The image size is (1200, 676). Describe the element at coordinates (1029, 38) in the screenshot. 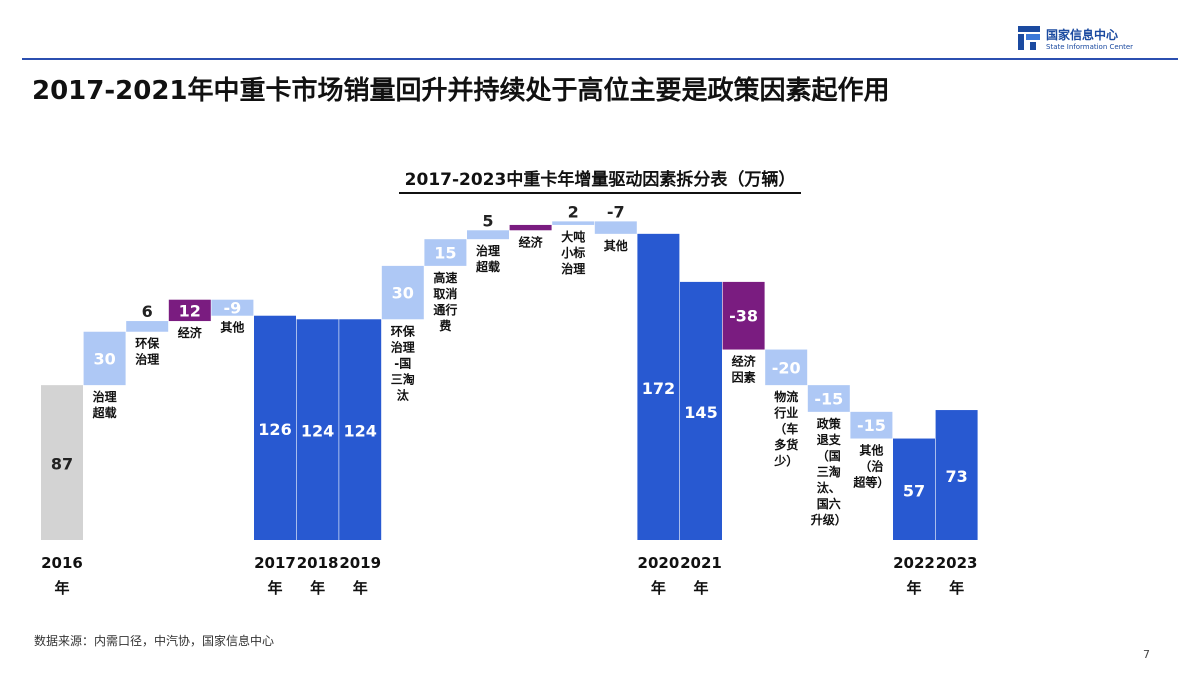

I see `sic-logo-icon` at that location.